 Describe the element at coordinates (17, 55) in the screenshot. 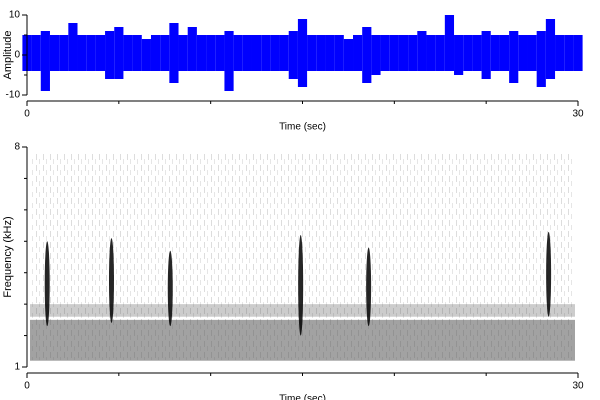

I see `y-tick-label: 0` at that location.